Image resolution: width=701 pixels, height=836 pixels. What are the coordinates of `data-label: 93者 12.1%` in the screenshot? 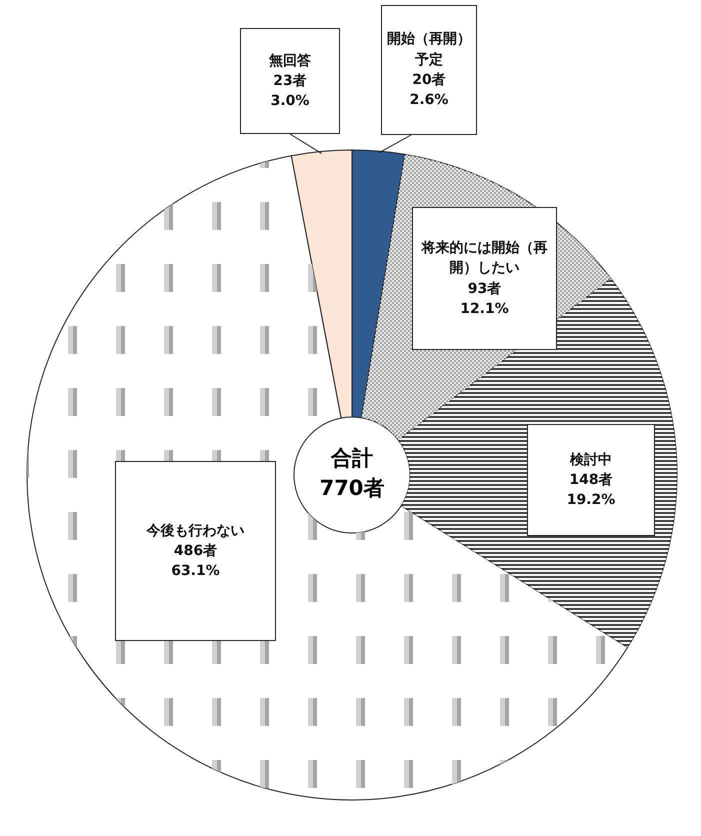 It's located at (484, 299).